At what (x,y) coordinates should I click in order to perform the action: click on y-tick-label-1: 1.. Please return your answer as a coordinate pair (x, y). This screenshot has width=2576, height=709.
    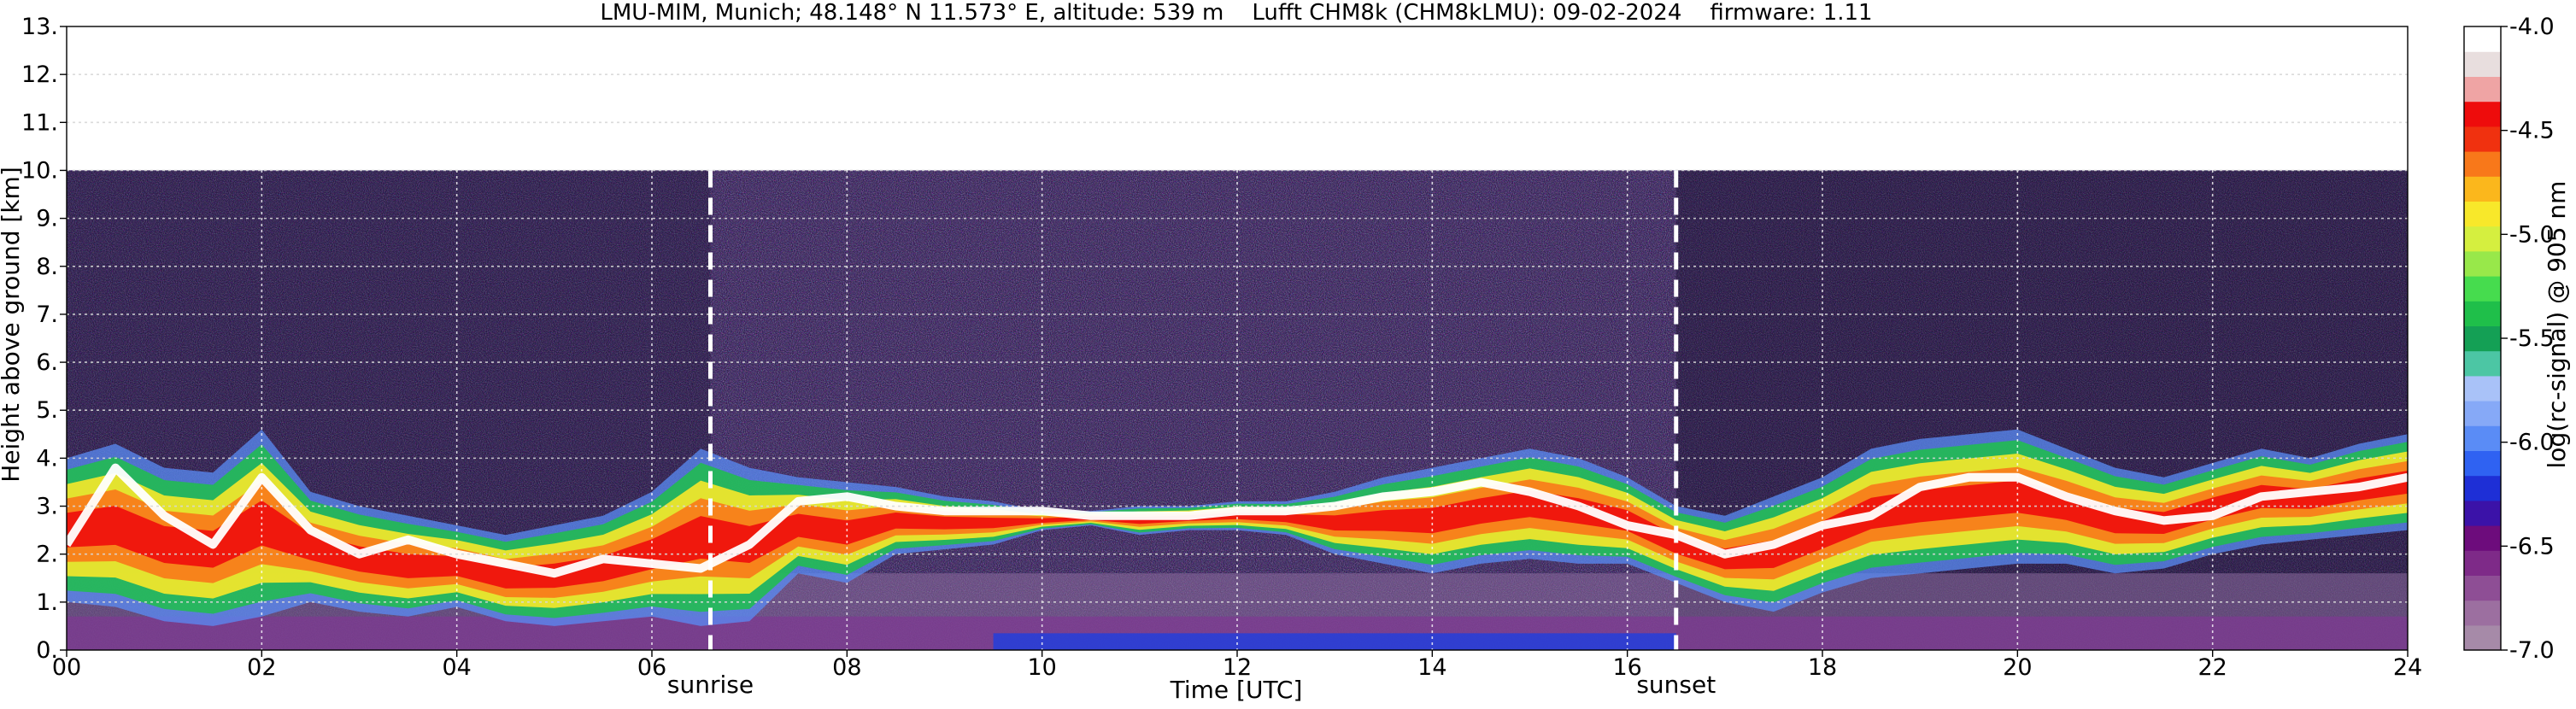
    Looking at the image, I should click on (47, 602).